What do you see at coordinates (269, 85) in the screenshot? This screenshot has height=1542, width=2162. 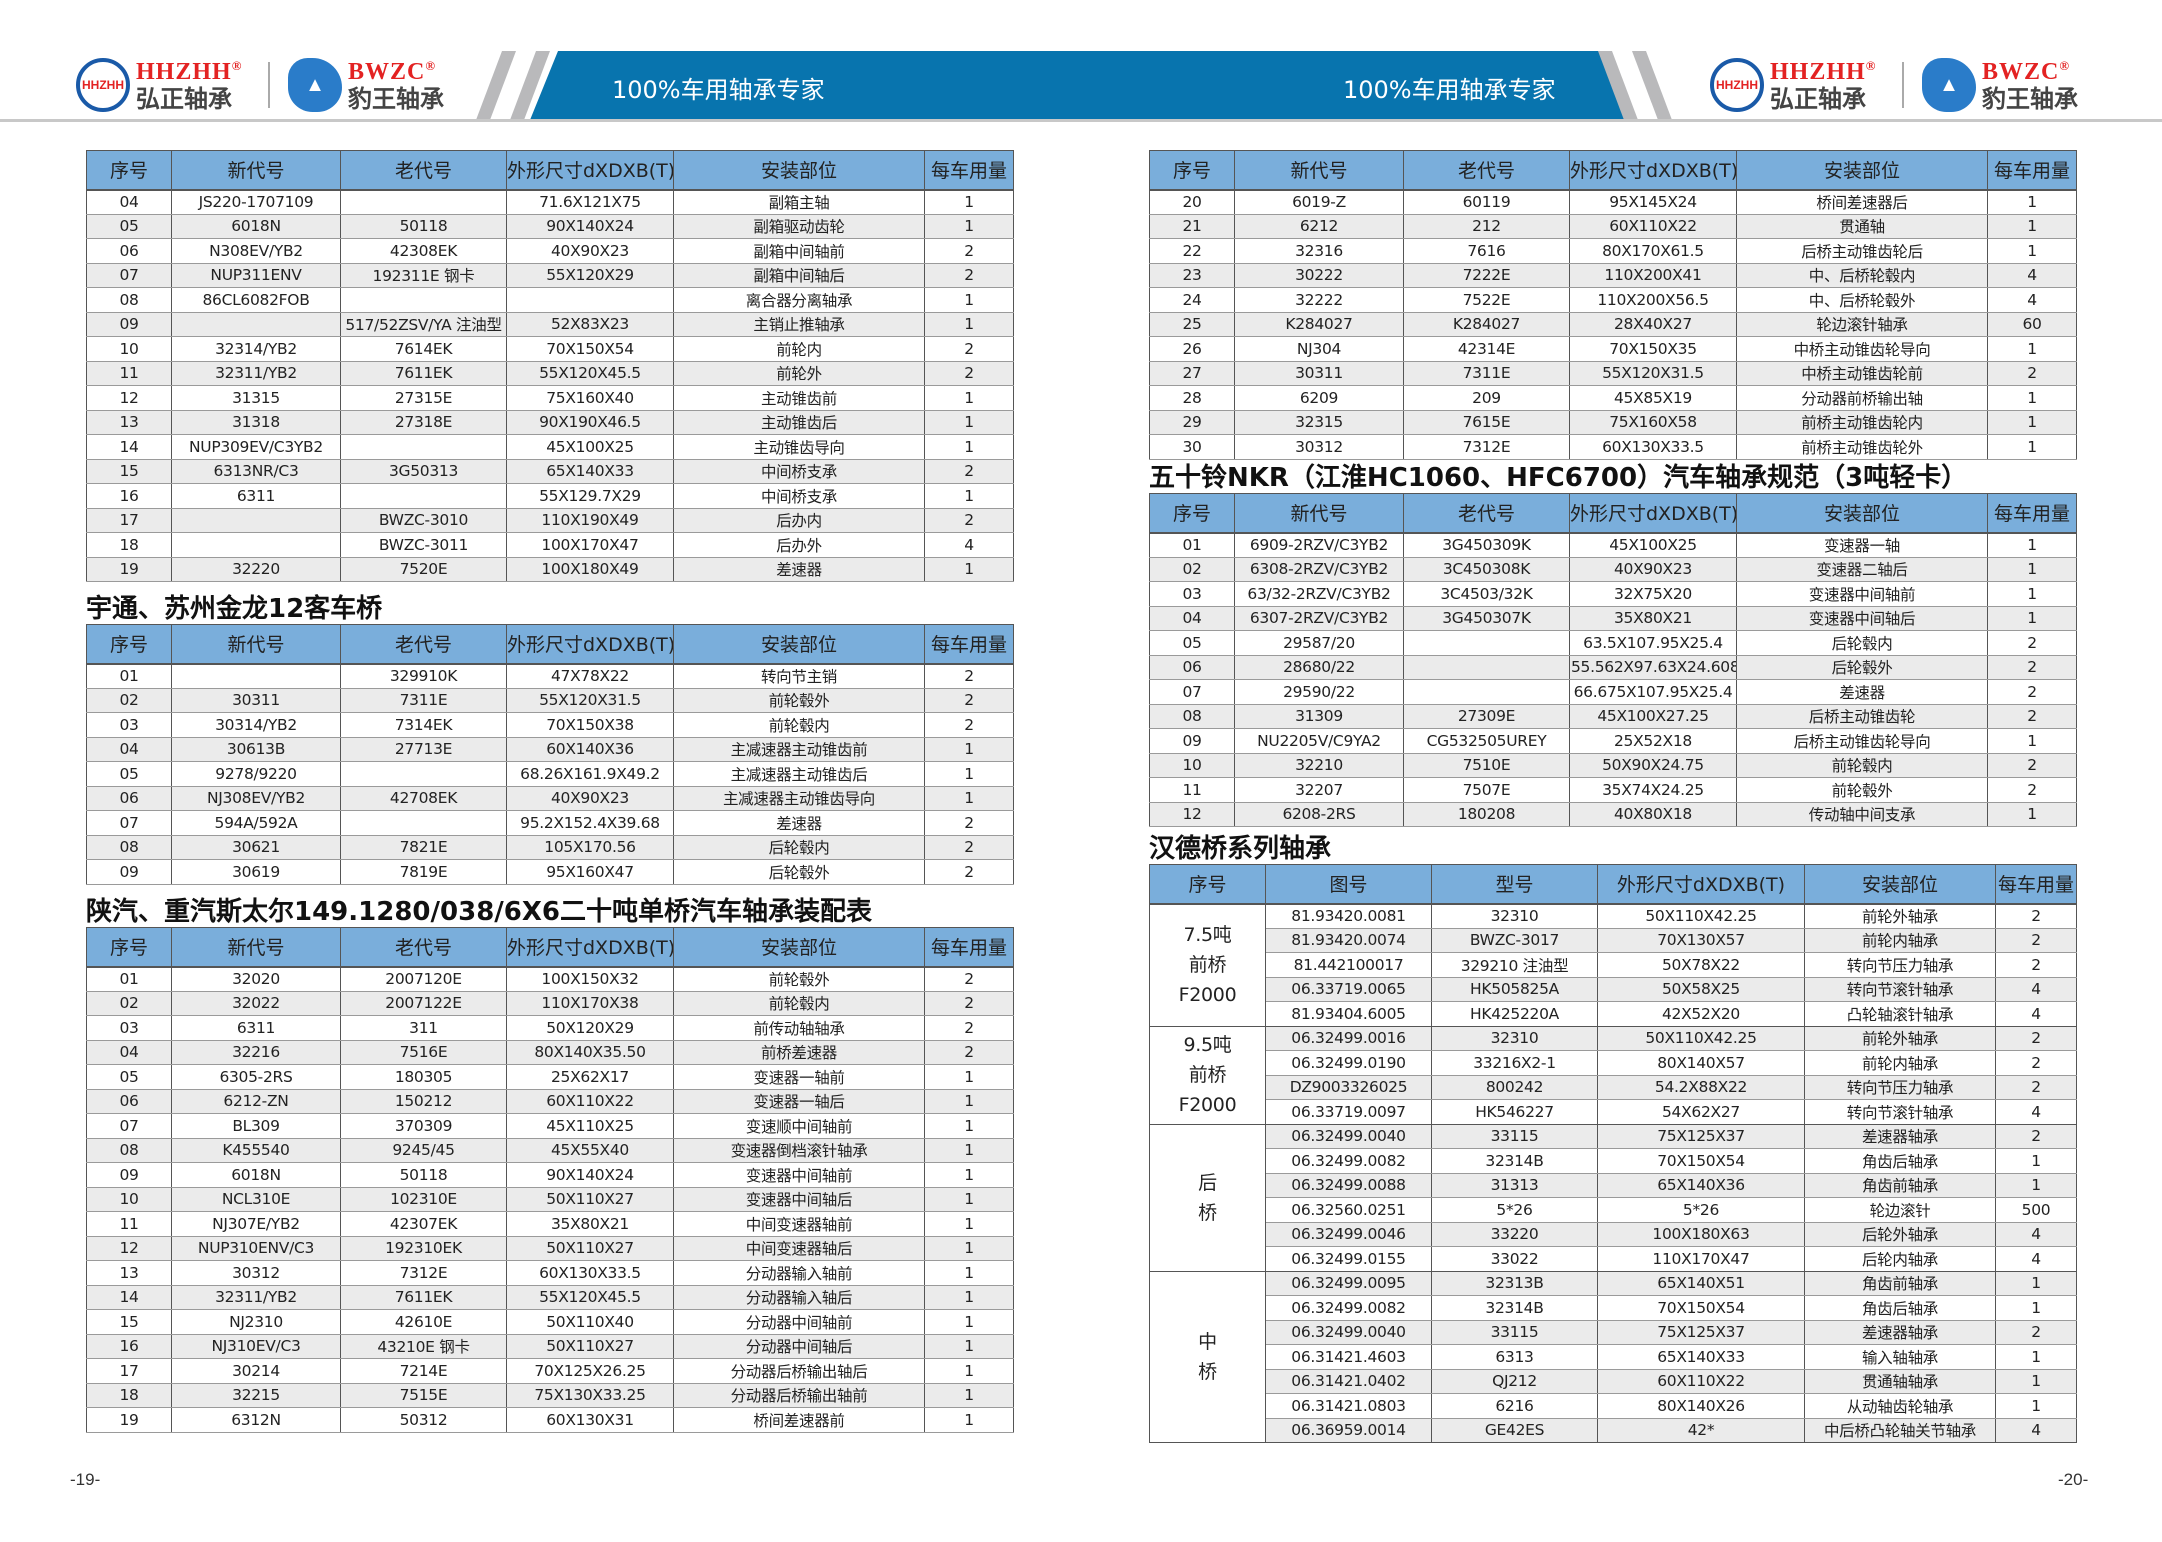 I see `logo-divider` at bounding box center [269, 85].